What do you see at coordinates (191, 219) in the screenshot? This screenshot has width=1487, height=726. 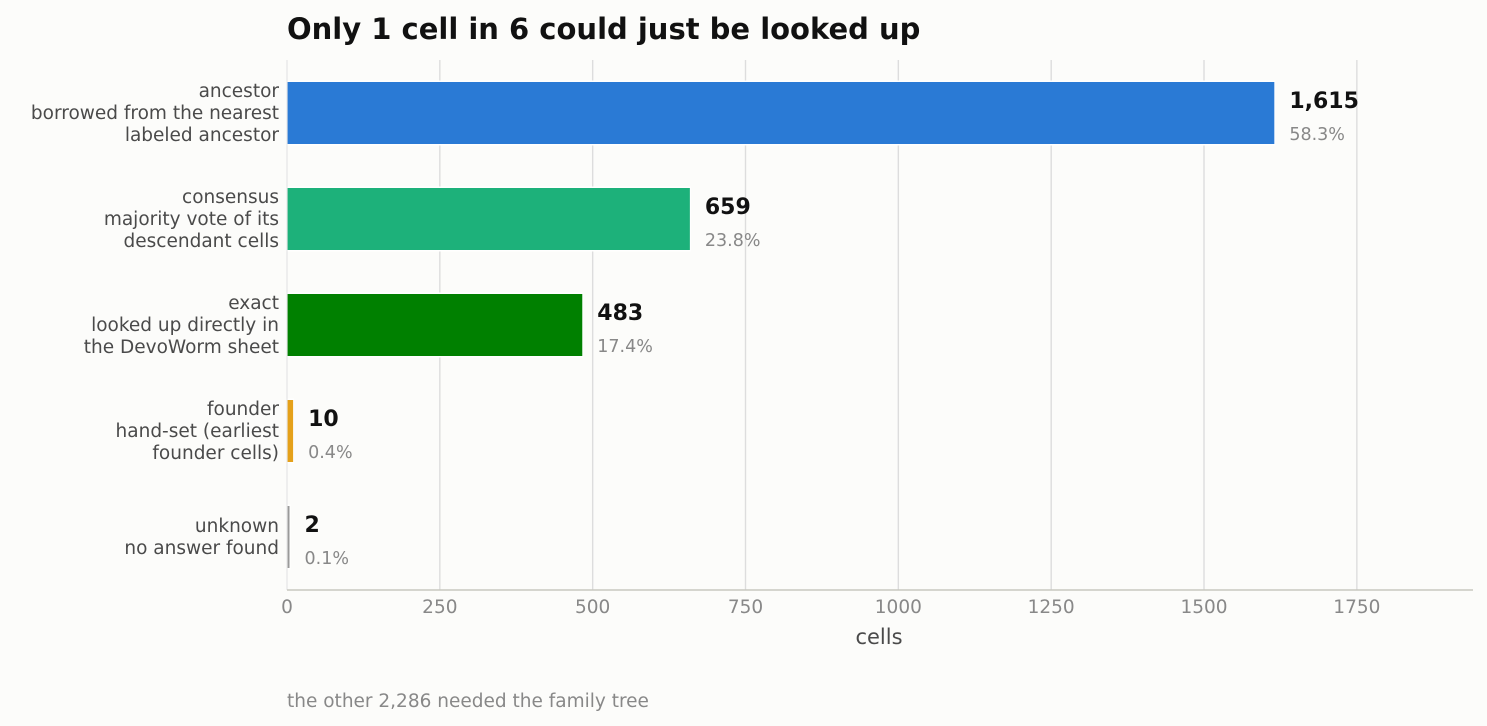 I see `category-description: majority vote of its` at bounding box center [191, 219].